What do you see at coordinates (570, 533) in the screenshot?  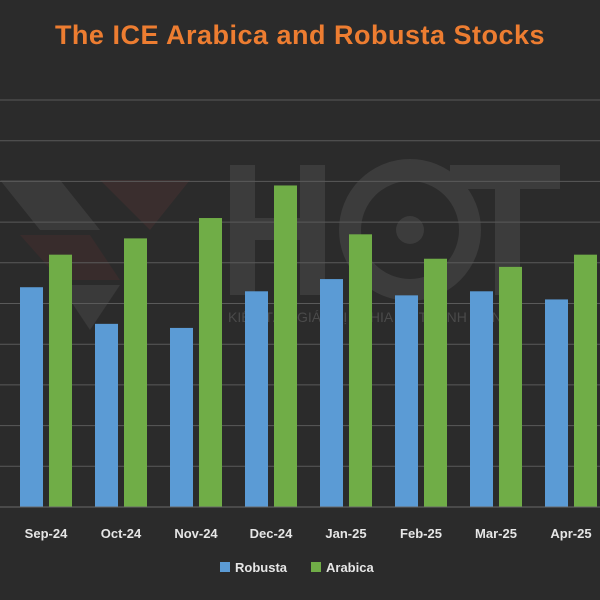 I see `x-tick-label: Apr-25` at bounding box center [570, 533].